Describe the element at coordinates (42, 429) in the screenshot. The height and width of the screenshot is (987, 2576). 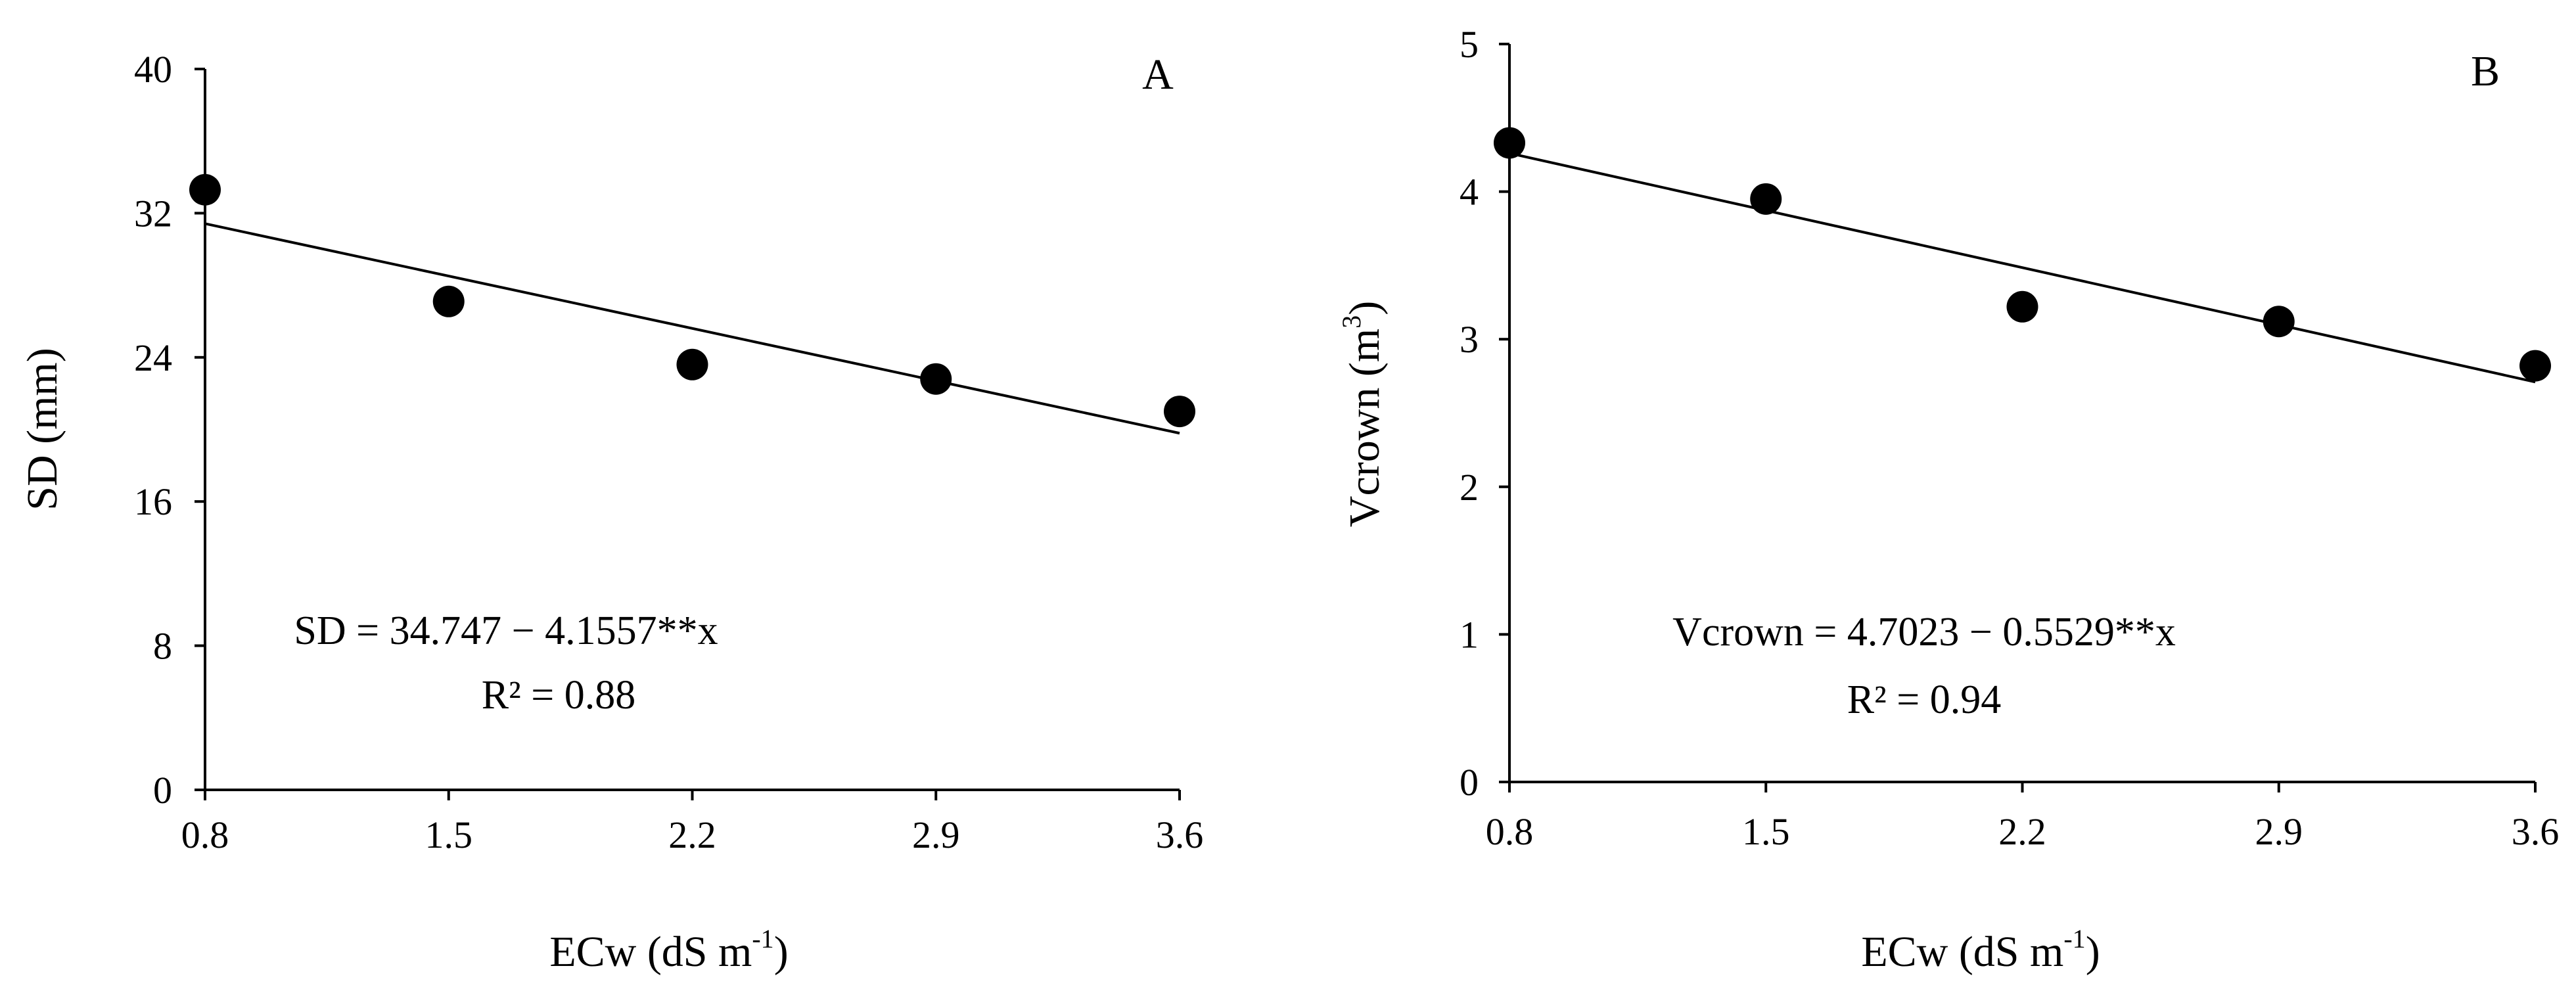
I see `y-axis-title: SD (mm)` at that location.